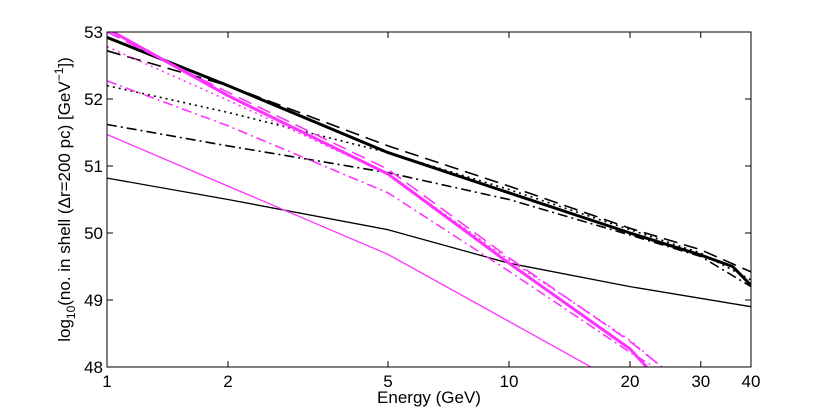 Image resolution: width=830 pixels, height=414 pixels. Describe the element at coordinates (509, 381) in the screenshot. I see `x-tick-label: 10` at that location.